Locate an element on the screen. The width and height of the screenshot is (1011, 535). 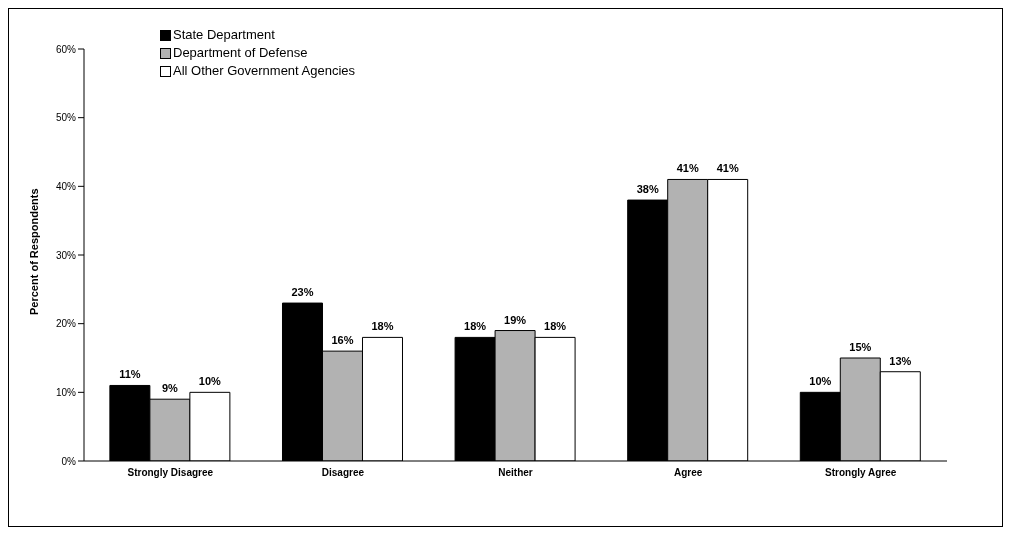
x-tick-label: Strongly Disagree is located at coordinates (170, 473).